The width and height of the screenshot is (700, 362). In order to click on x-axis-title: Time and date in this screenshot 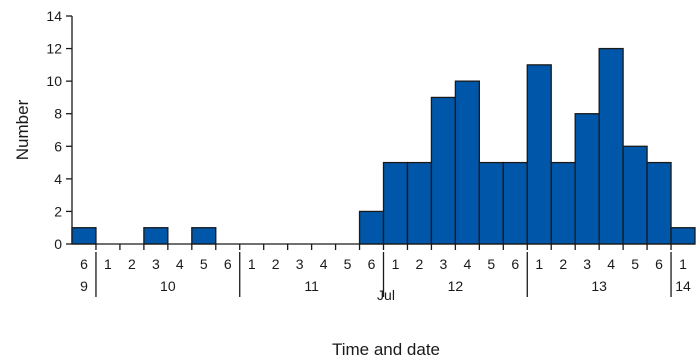, I will do `click(386, 349)`.